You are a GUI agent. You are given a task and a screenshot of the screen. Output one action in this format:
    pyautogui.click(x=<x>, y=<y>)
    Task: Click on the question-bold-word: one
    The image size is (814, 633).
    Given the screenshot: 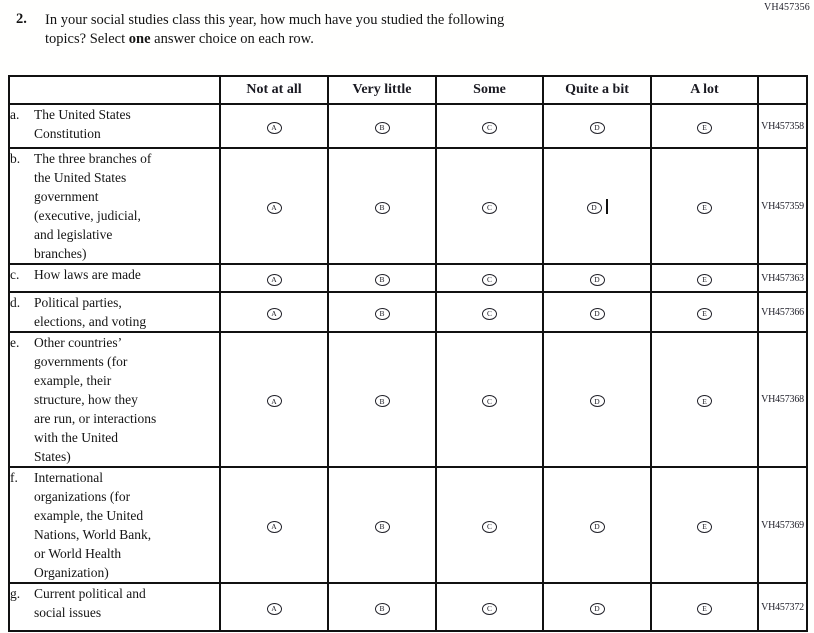 What is the action you would take?
    pyautogui.click(x=139, y=39)
    